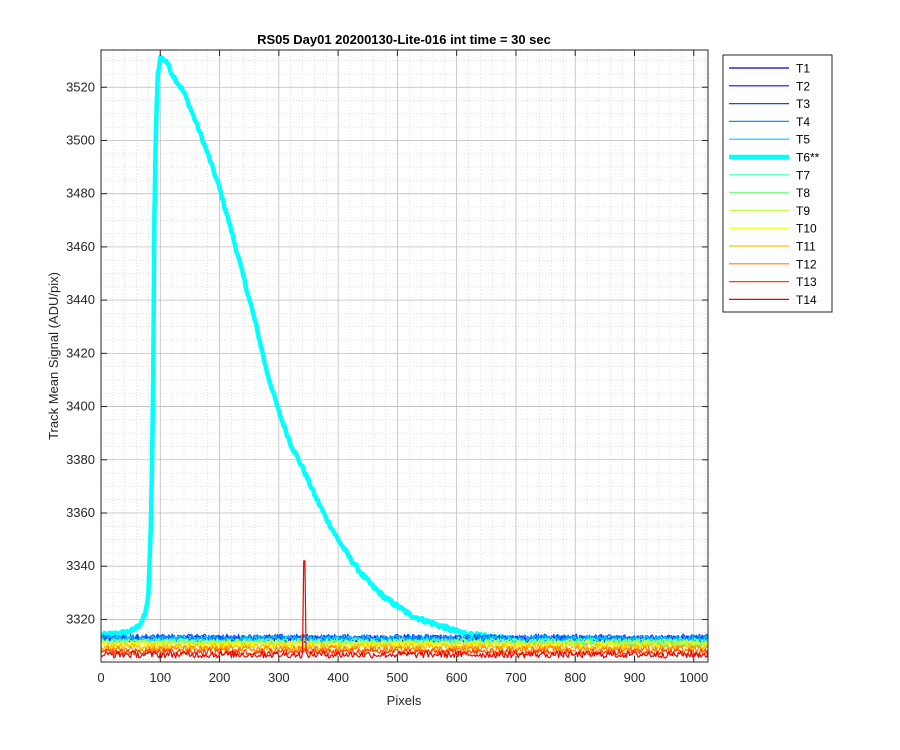 This screenshot has width=900, height=750. Describe the element at coordinates (803, 211) in the screenshot. I see `legend-label: T9` at that location.